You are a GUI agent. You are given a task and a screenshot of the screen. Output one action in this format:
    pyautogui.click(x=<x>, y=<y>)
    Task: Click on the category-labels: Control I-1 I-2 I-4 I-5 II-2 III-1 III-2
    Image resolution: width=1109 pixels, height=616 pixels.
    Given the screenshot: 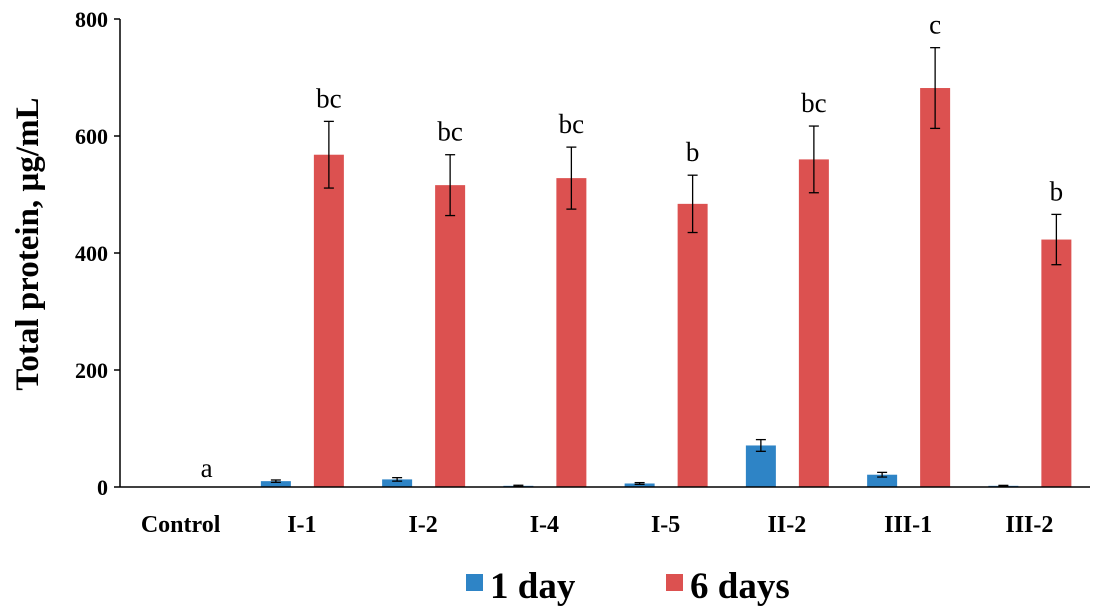 What is the action you would take?
    pyautogui.click(x=597, y=525)
    